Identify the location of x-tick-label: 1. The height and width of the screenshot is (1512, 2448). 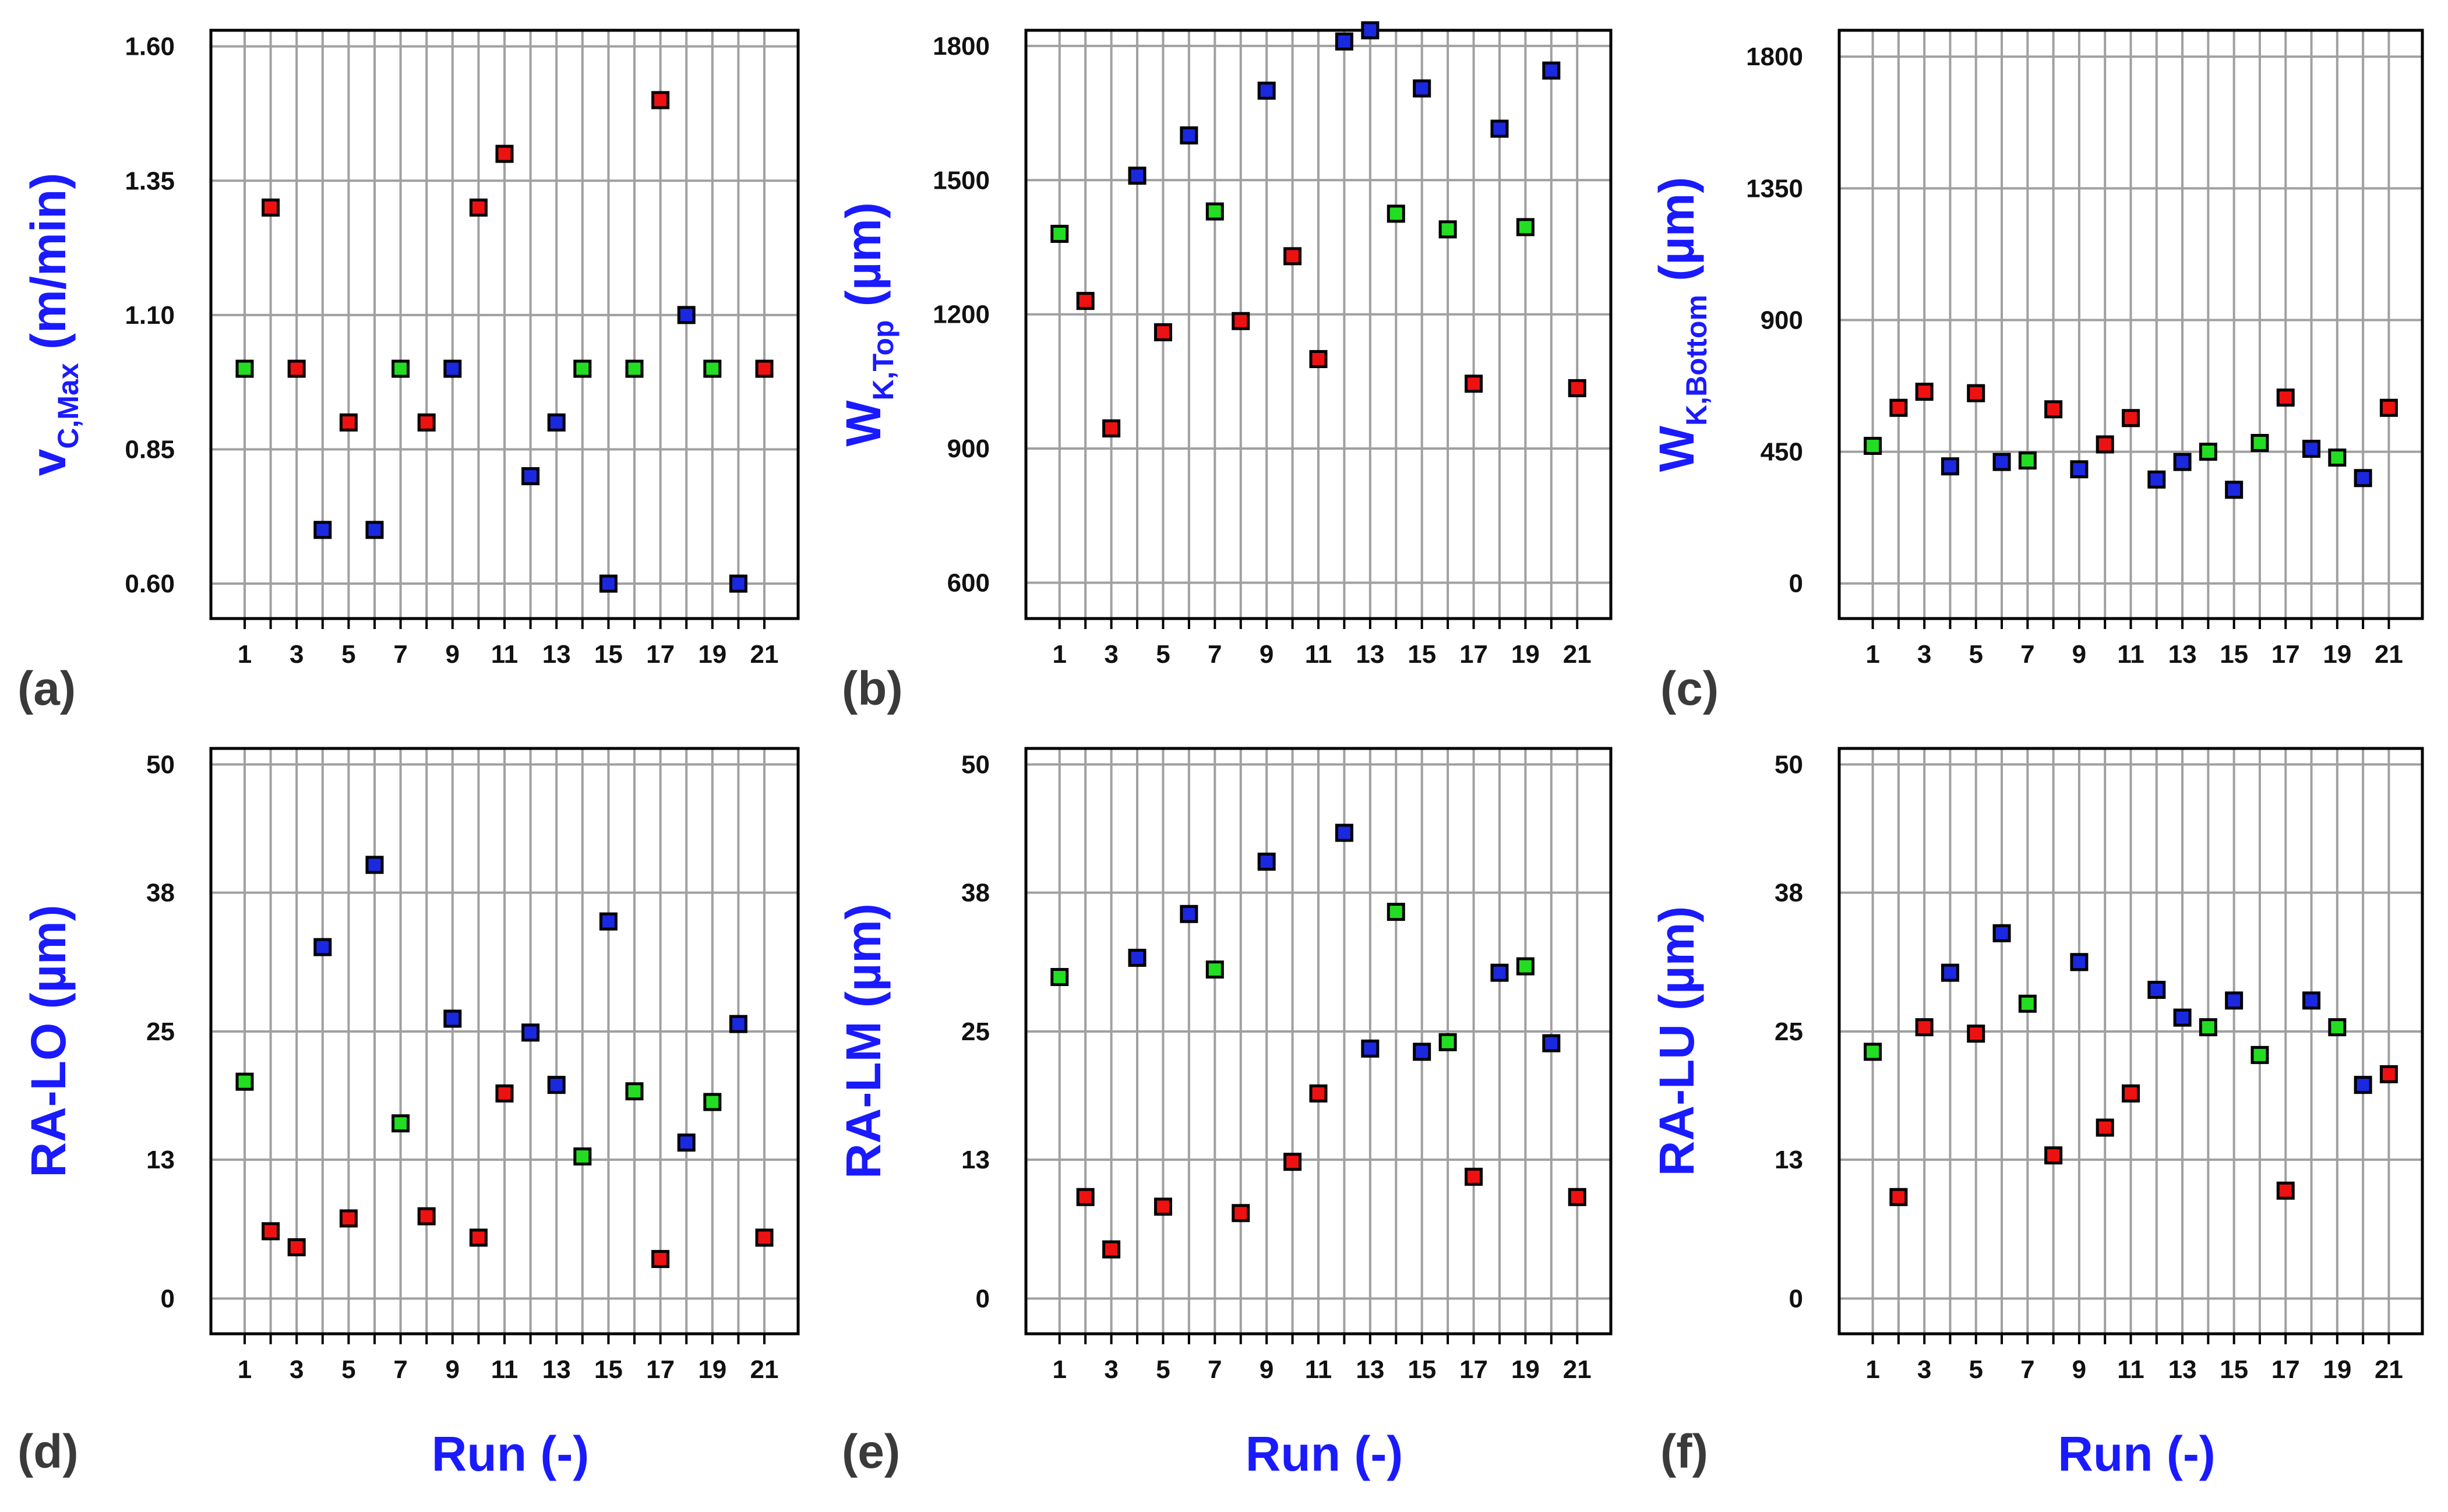
(1872, 1370).